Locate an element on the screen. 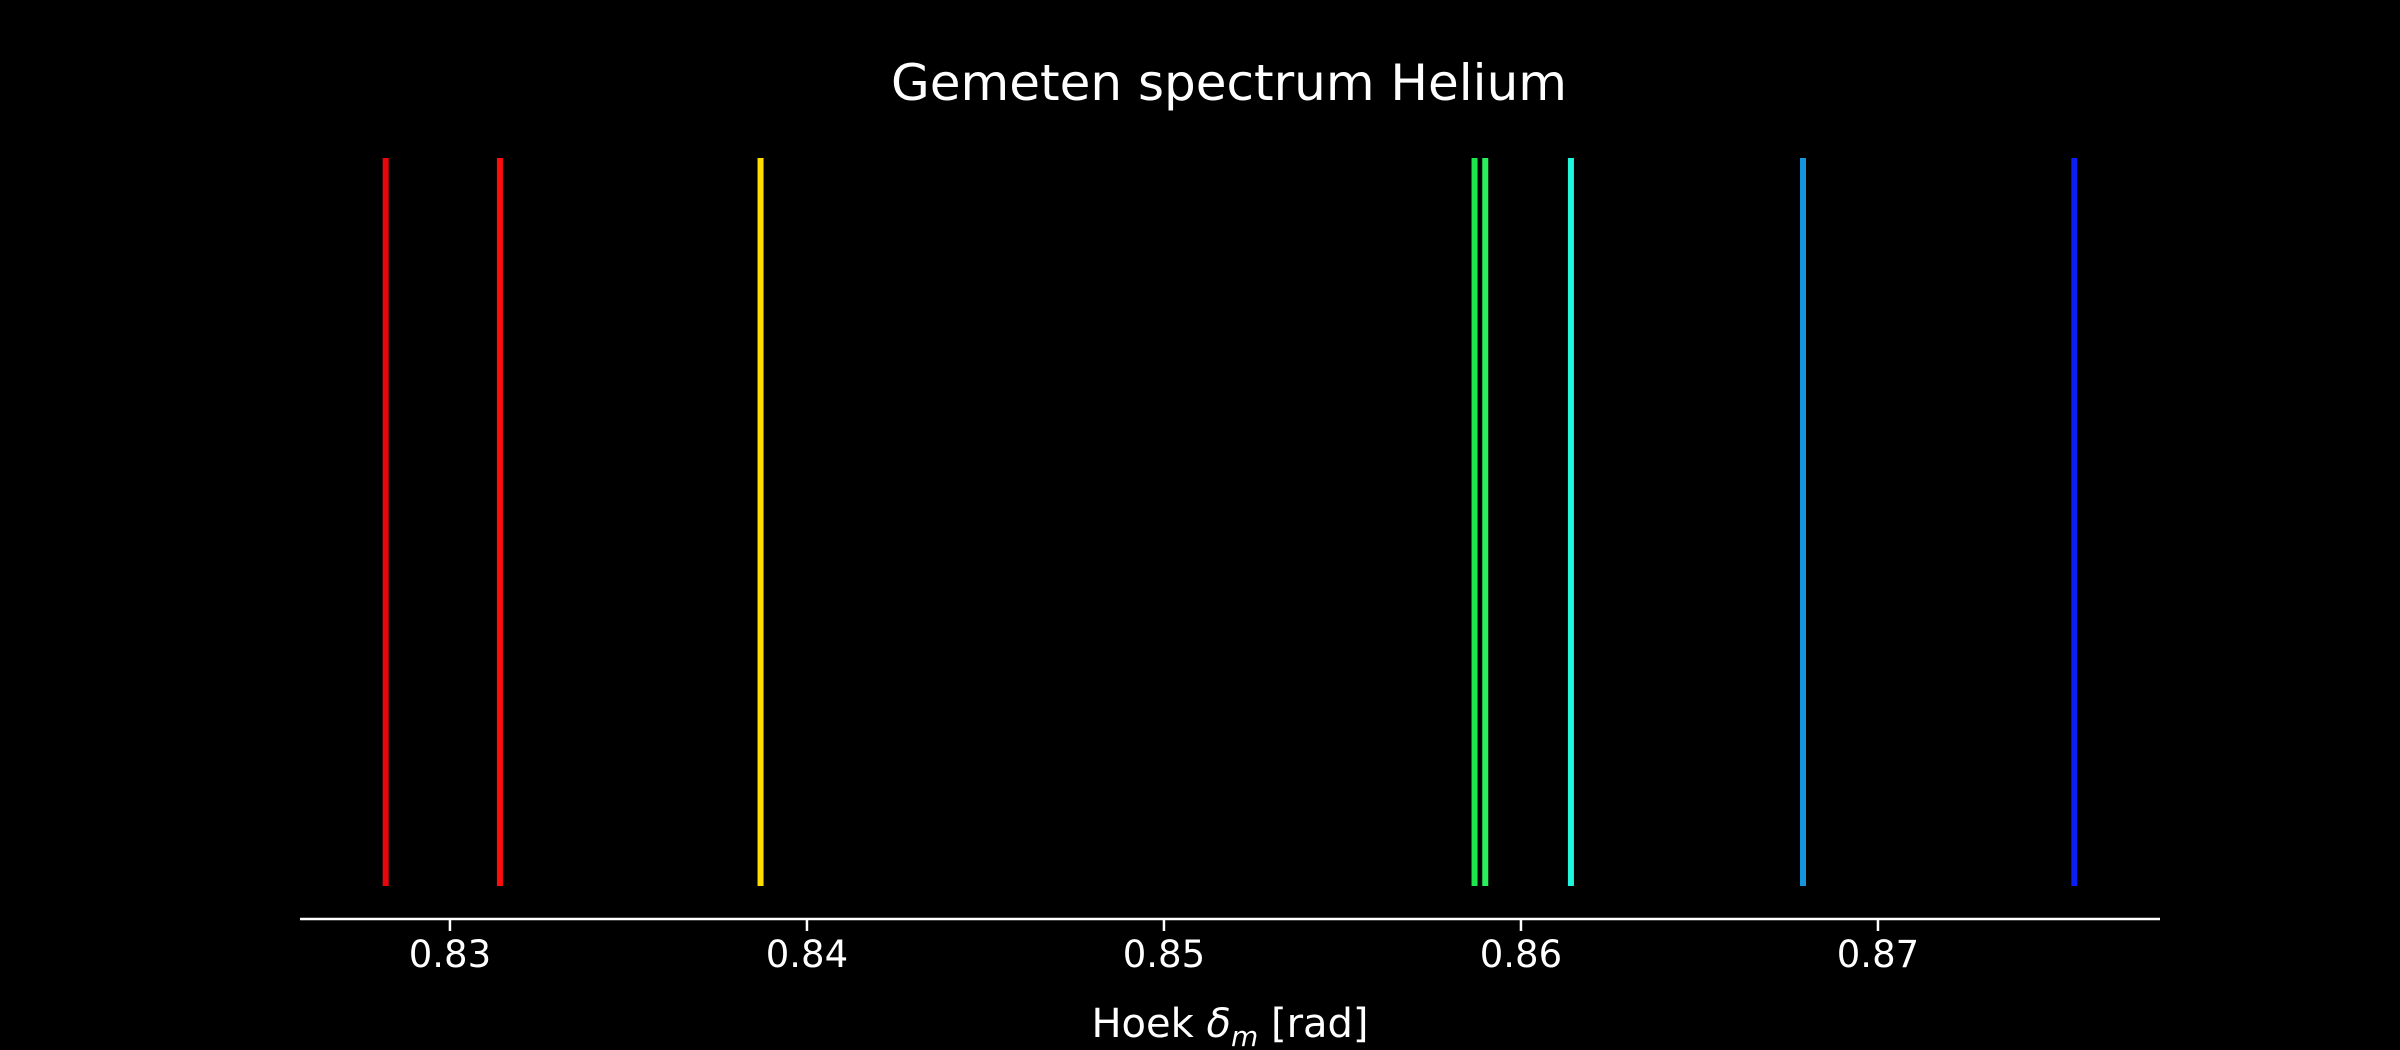 The image size is (2400, 1050). x-tick-label-1: 0.84 is located at coordinates (807, 954).